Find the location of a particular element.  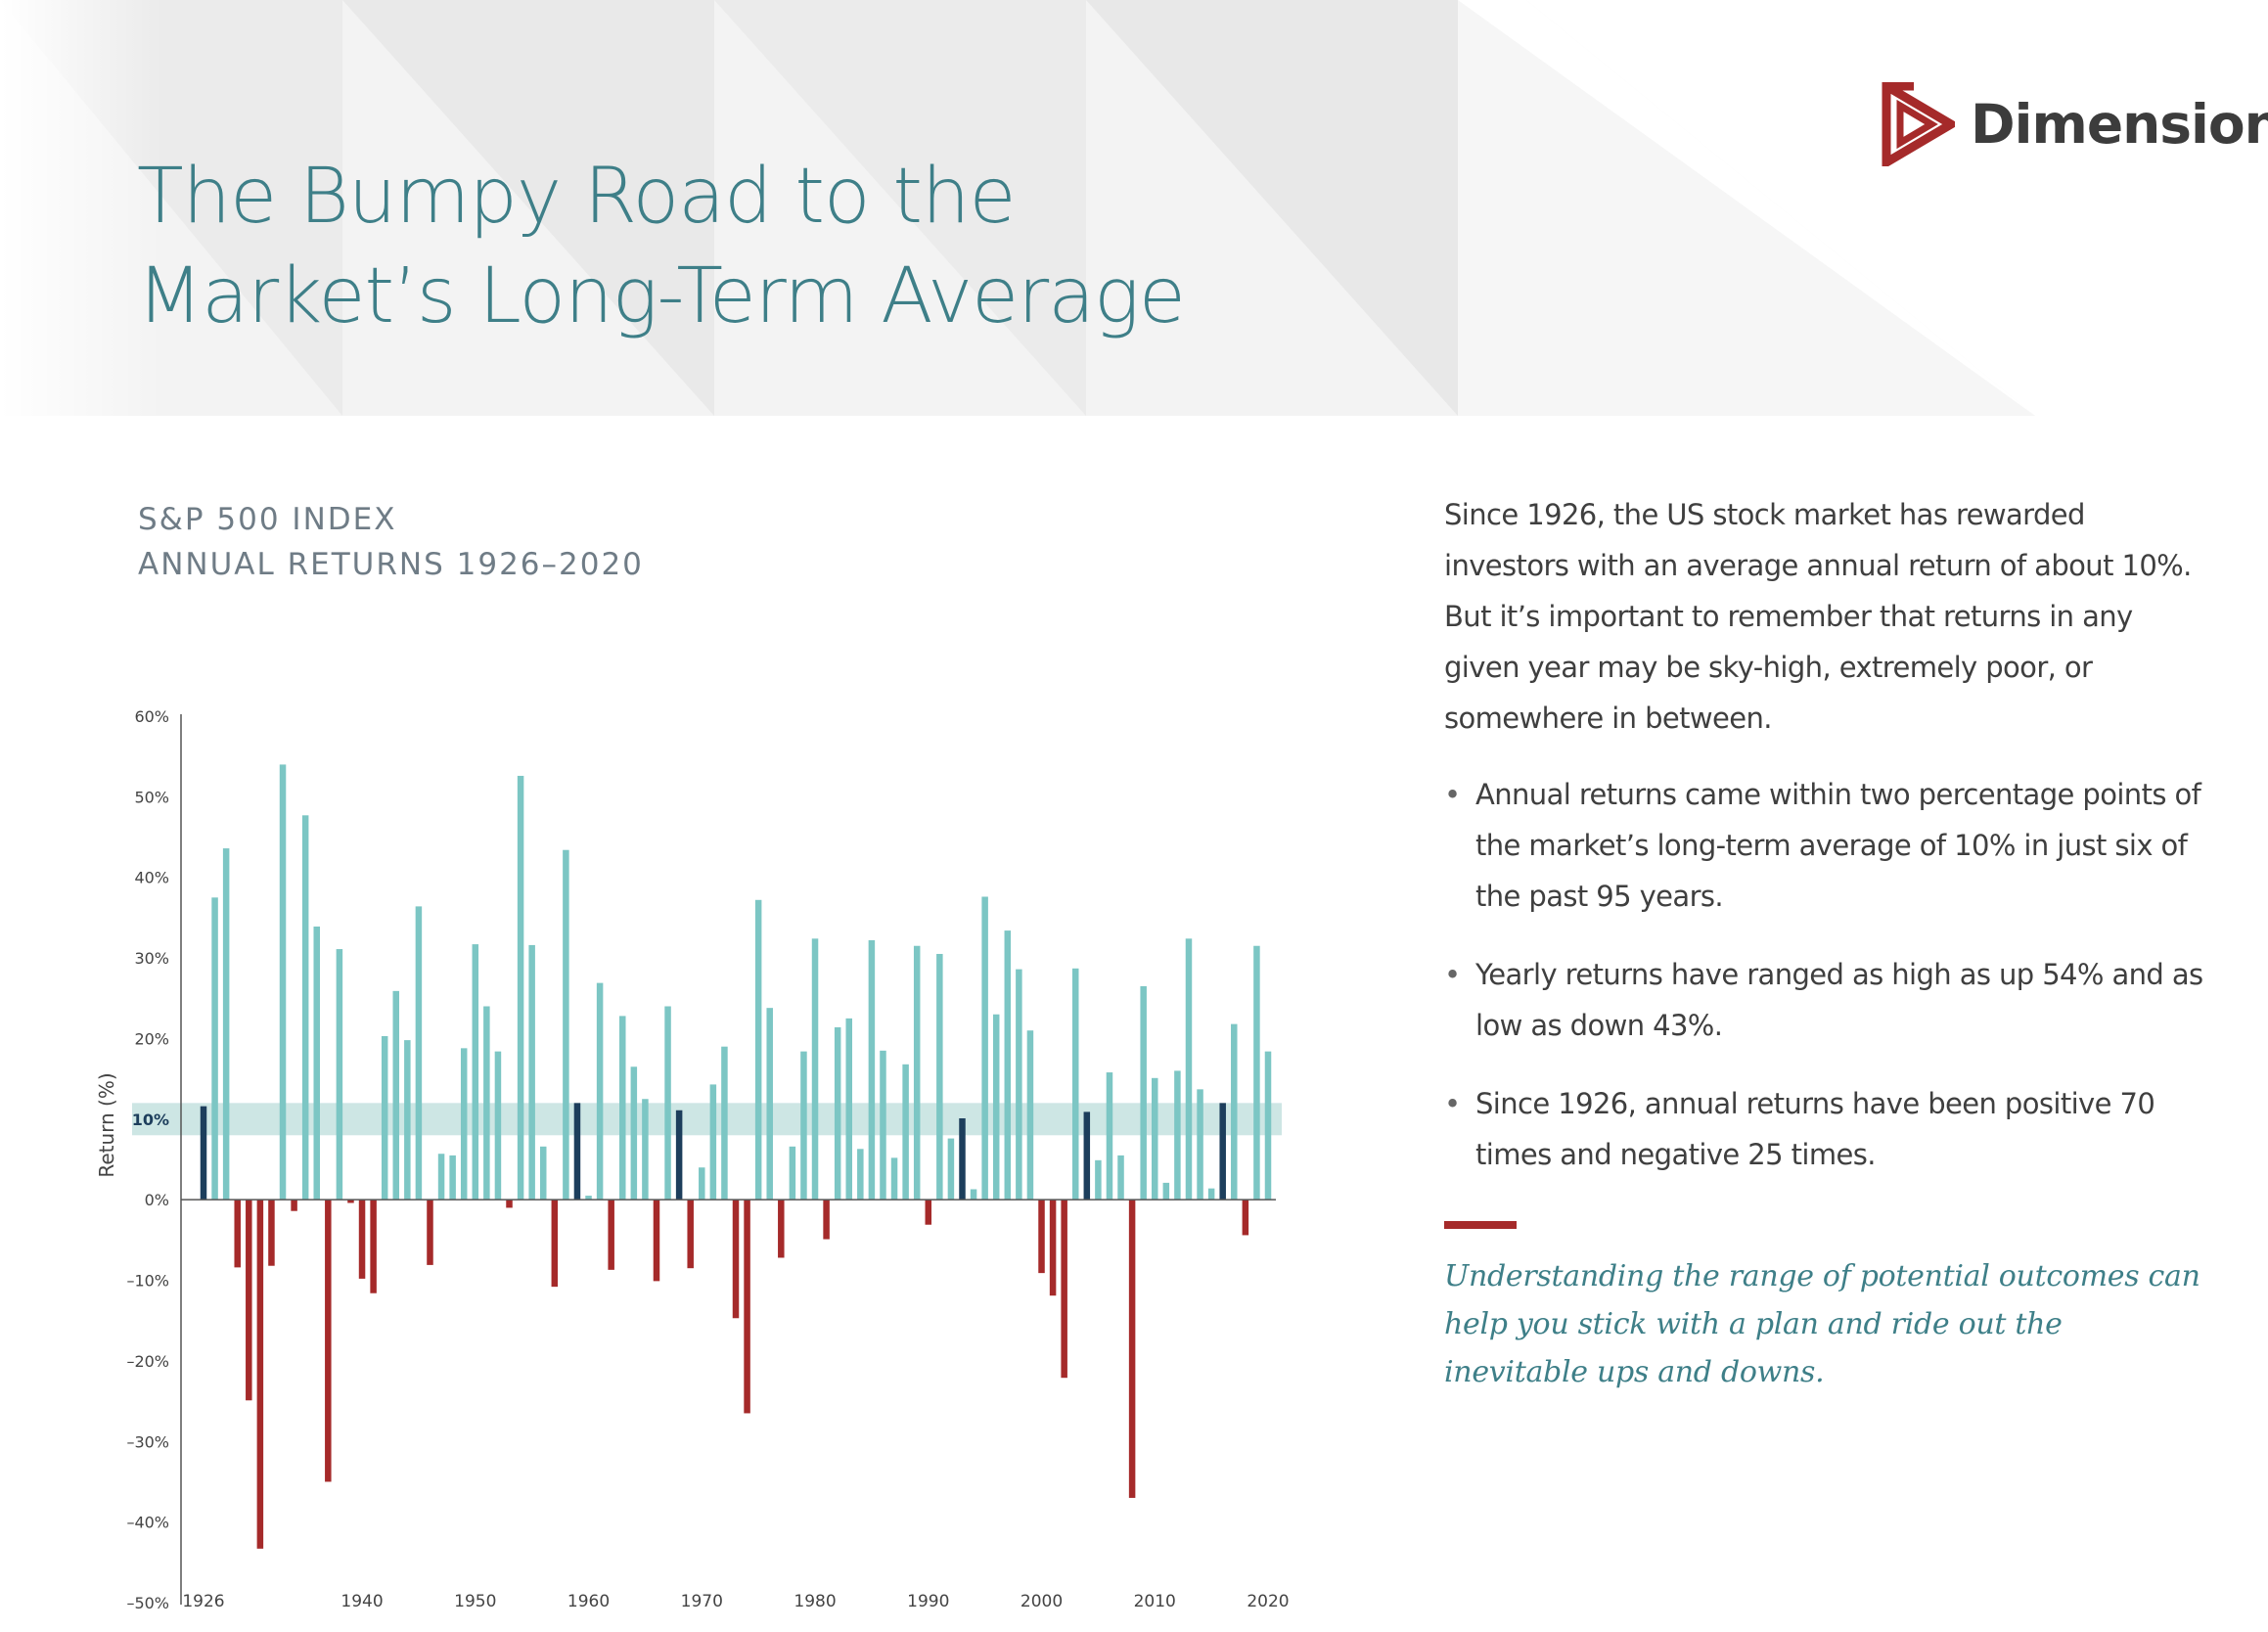

bar-1942 is located at coordinates (384, 1118).